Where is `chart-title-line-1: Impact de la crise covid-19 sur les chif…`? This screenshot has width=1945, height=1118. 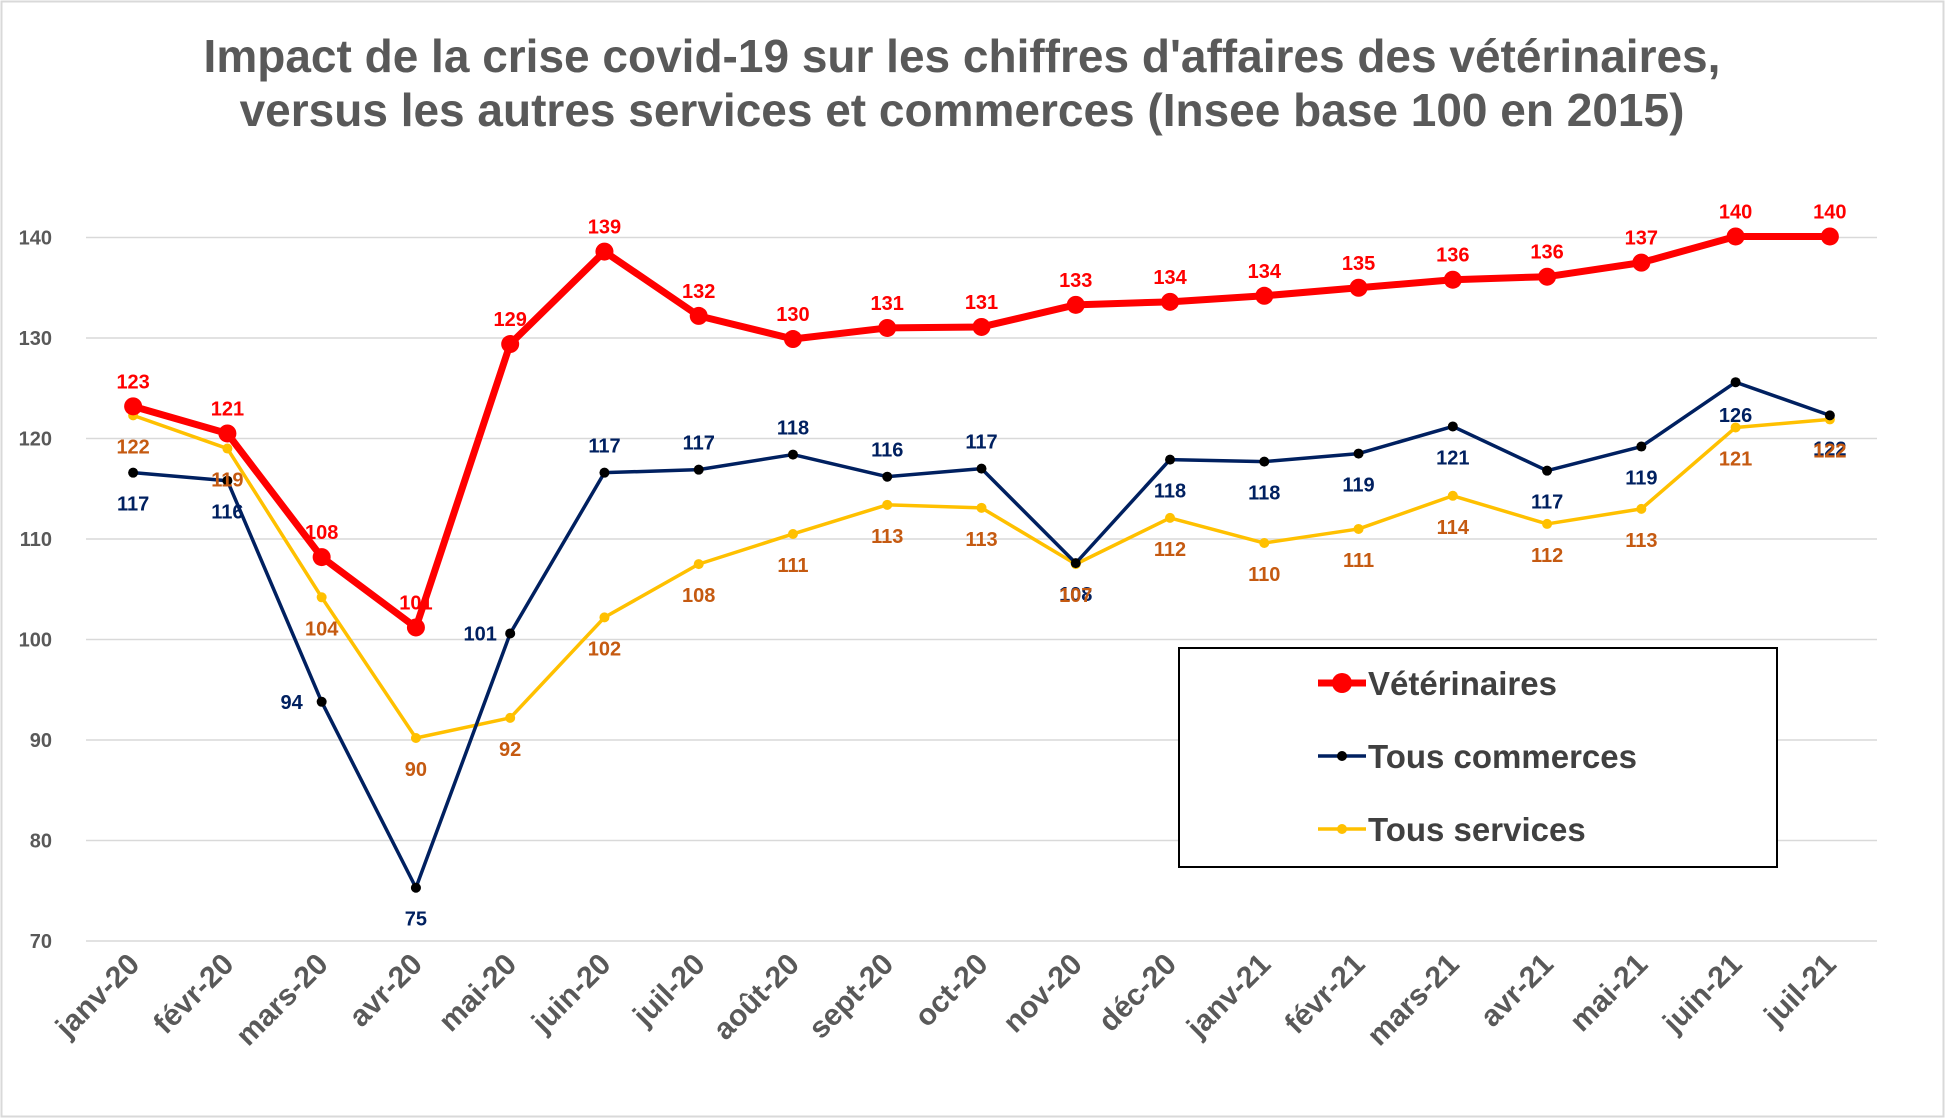
chart-title-line-1: Impact de la crise covid-19 sur les chif… is located at coordinates (962, 56).